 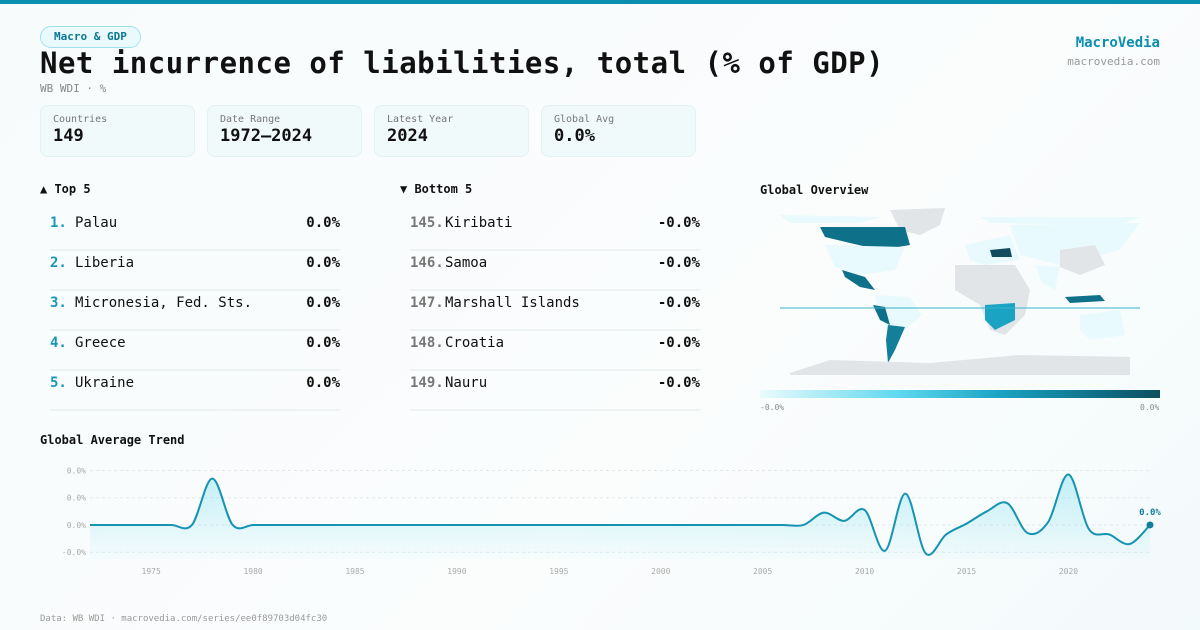 I want to click on brand-url: macrovedia.com, so click(x=1113, y=61).